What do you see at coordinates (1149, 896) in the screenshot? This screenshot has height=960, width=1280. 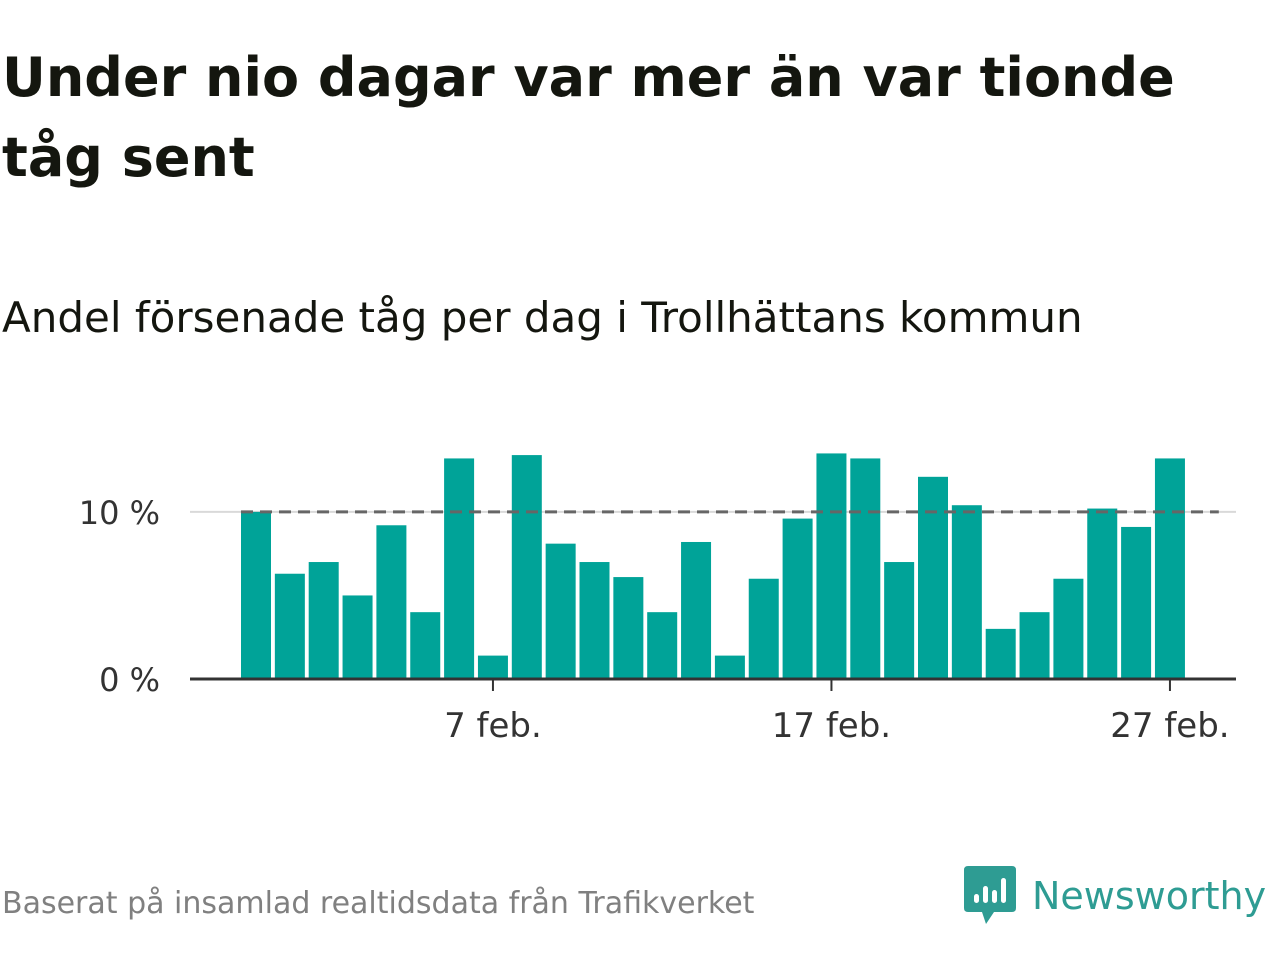 I see `brand-name: Newsworthy` at bounding box center [1149, 896].